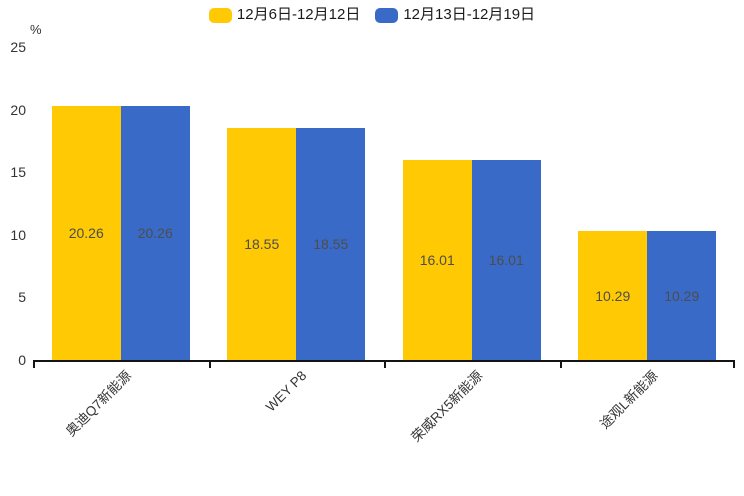  What do you see at coordinates (372, 15) in the screenshot?
I see `legend: 12月6日-12月12日 12月13日-12月19日` at bounding box center [372, 15].